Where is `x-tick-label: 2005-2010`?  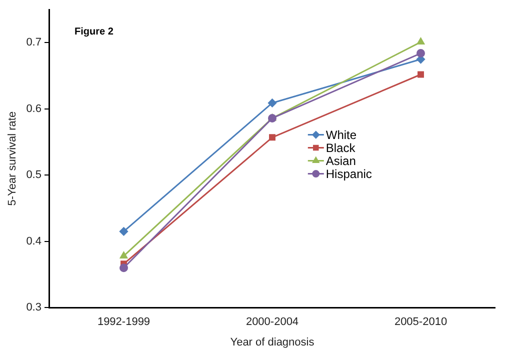 x-tick-label: 2005-2010 is located at coordinates (421, 322).